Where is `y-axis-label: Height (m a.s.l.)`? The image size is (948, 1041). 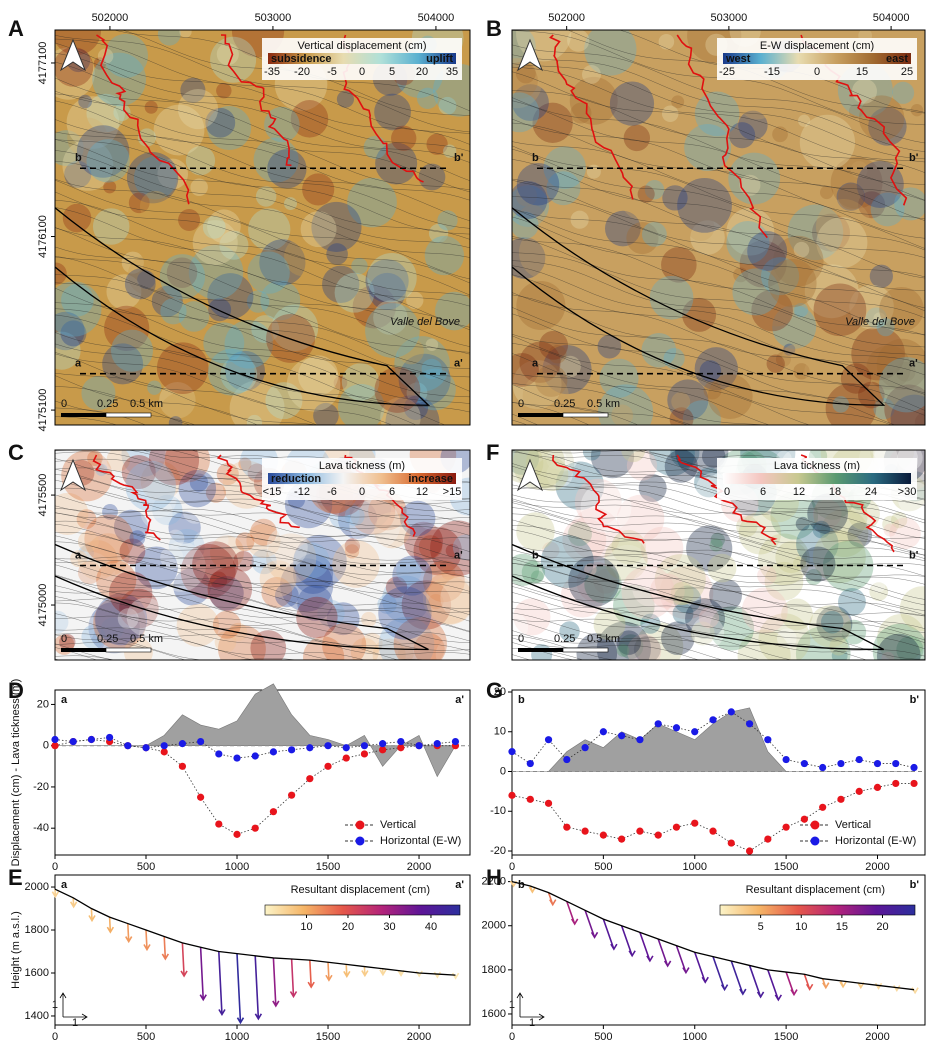
y-axis-label: Height (m a.s.l.) is located at coordinates (16, 950).